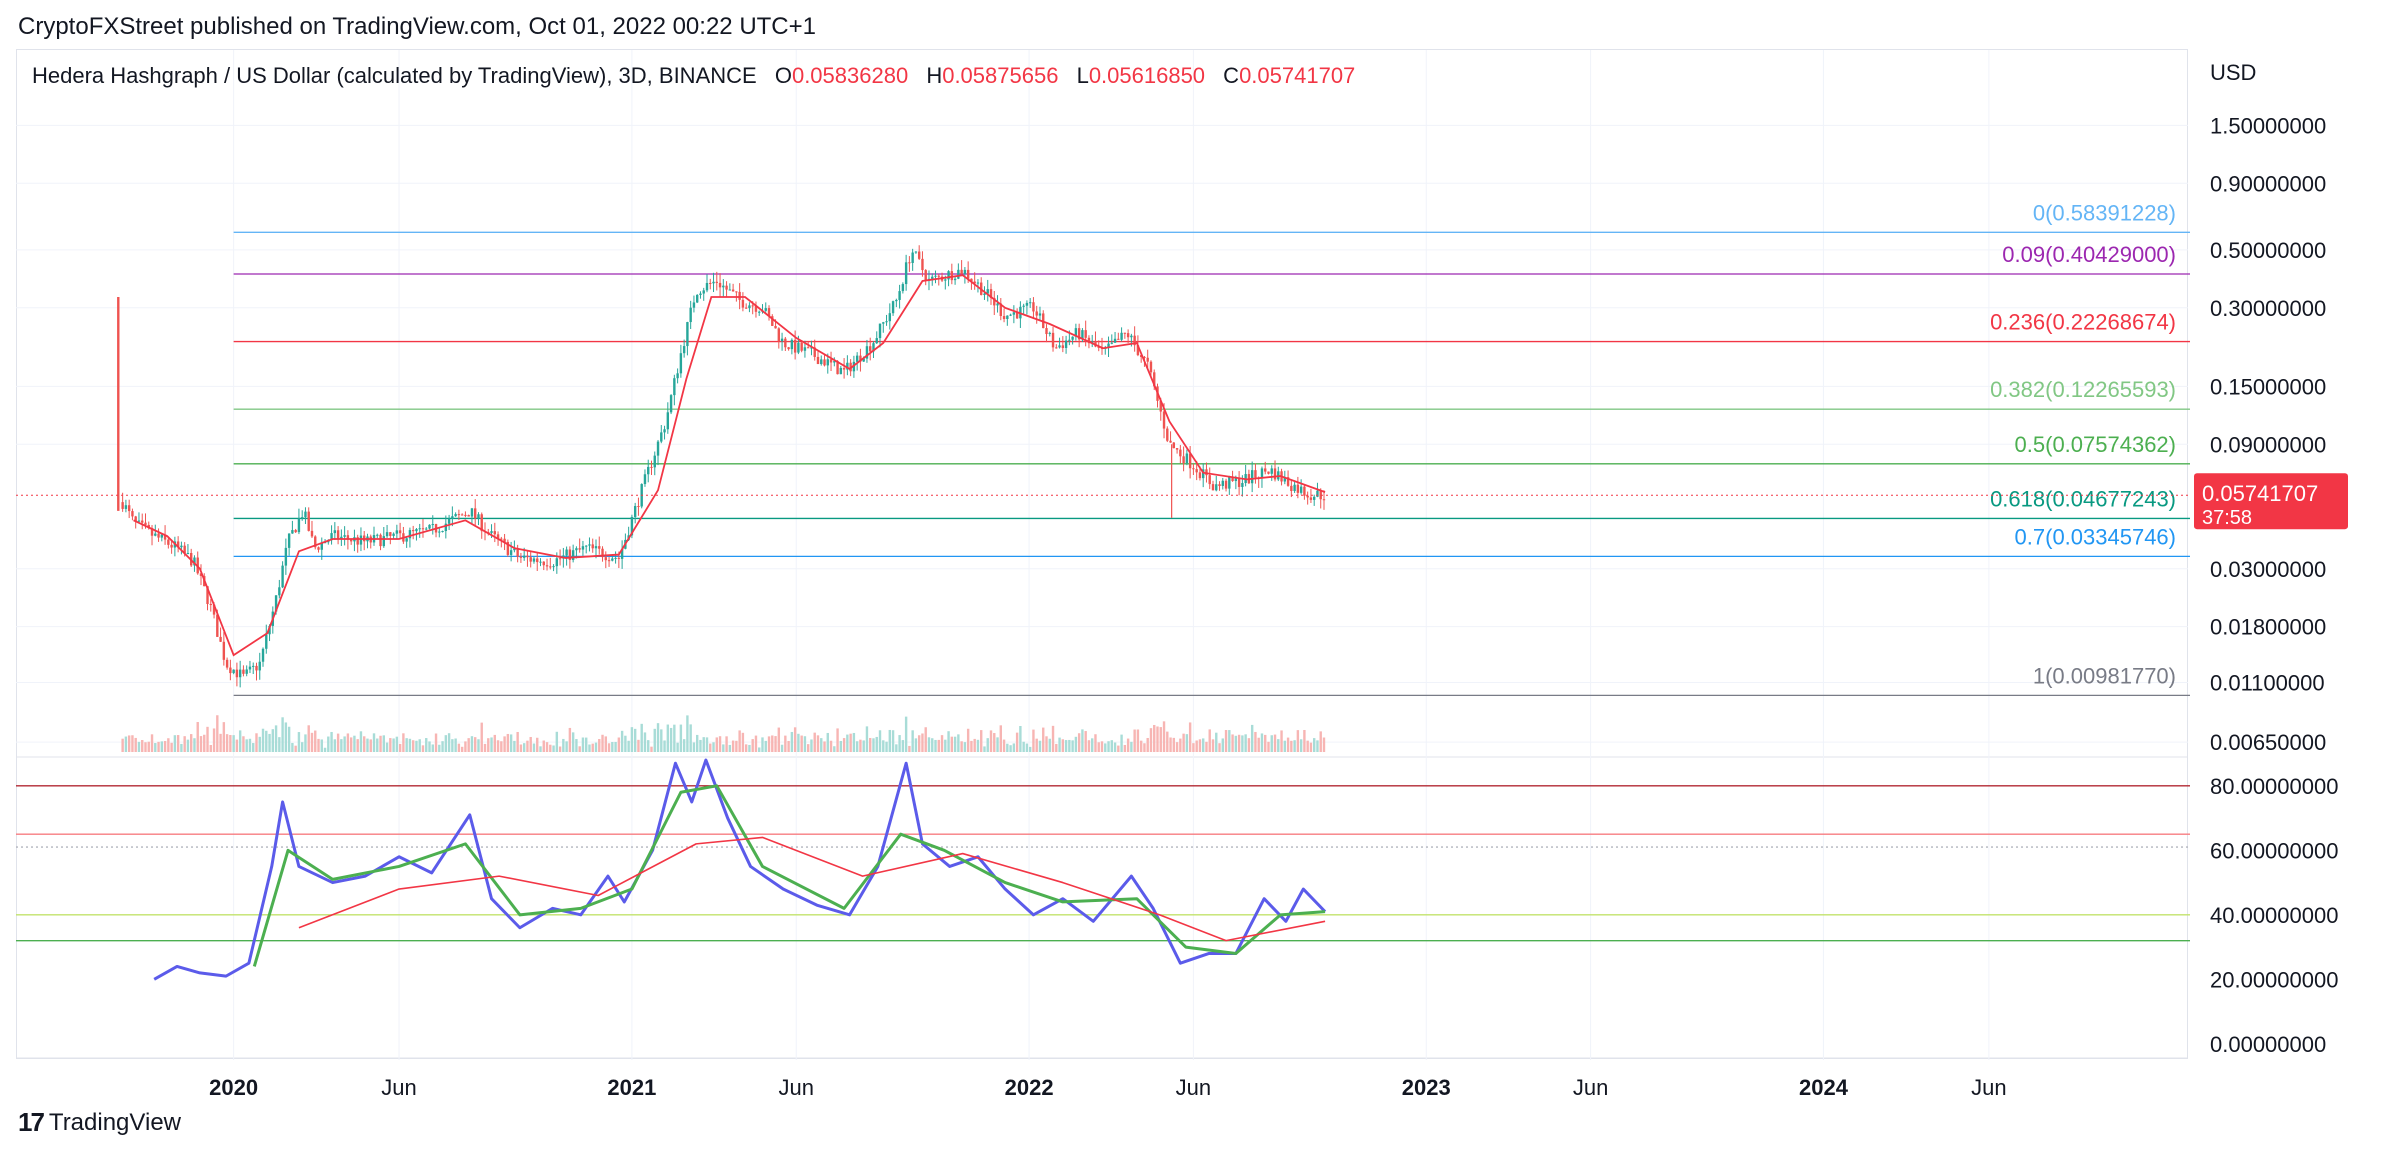  What do you see at coordinates (2233, 72) in the screenshot?
I see `currency-label: USD` at bounding box center [2233, 72].